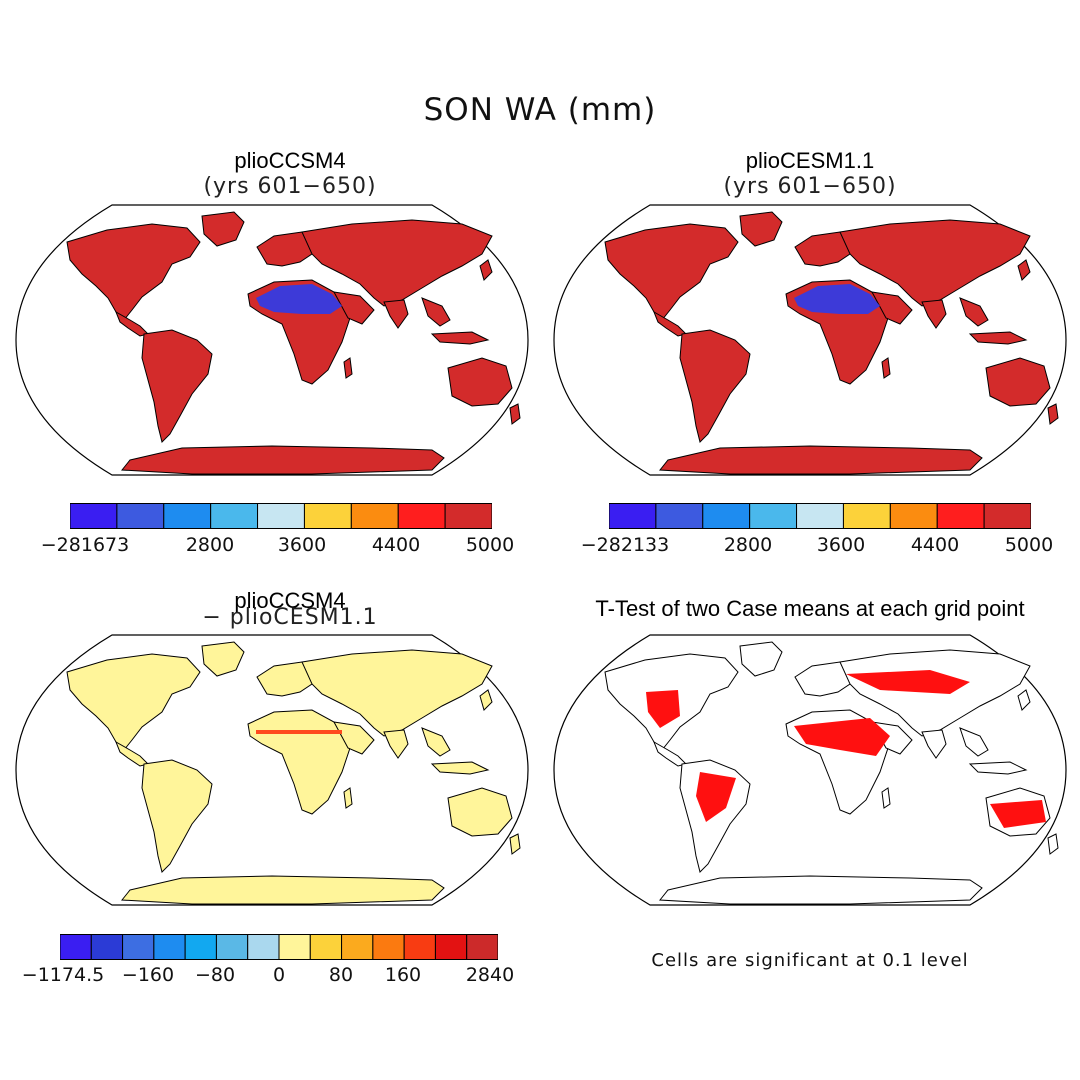 This screenshot has width=1080, height=1080. What do you see at coordinates (223, 659) in the screenshot?
I see `panel3-map-greenland` at bounding box center [223, 659].